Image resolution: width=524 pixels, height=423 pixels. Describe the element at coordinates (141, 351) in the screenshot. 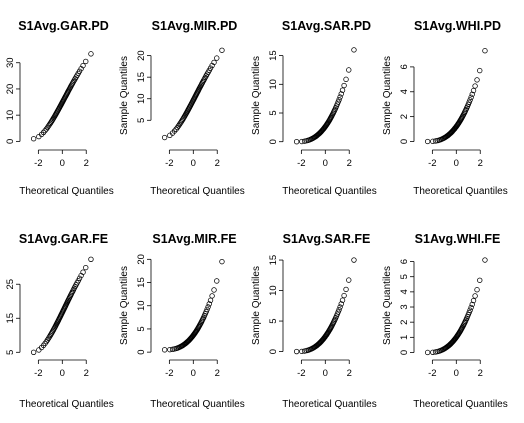

I see `y-tick-label: 0` at that location.